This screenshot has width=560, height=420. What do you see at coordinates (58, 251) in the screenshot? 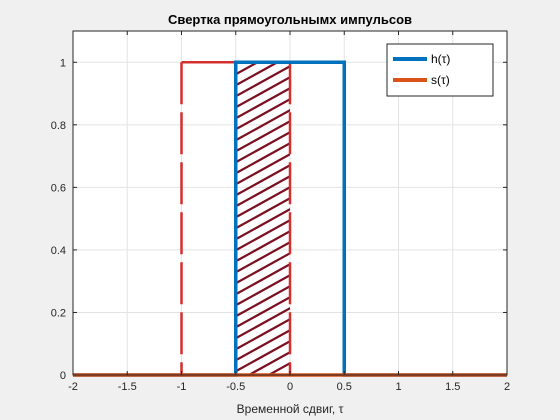
I see `y-tick-label: 0.4` at bounding box center [58, 251].